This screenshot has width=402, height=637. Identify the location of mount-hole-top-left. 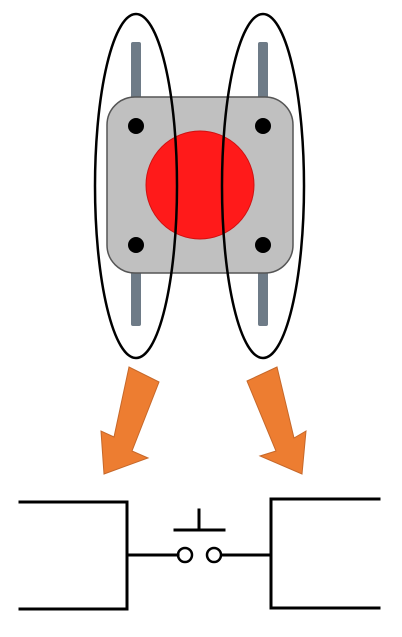
(136, 126).